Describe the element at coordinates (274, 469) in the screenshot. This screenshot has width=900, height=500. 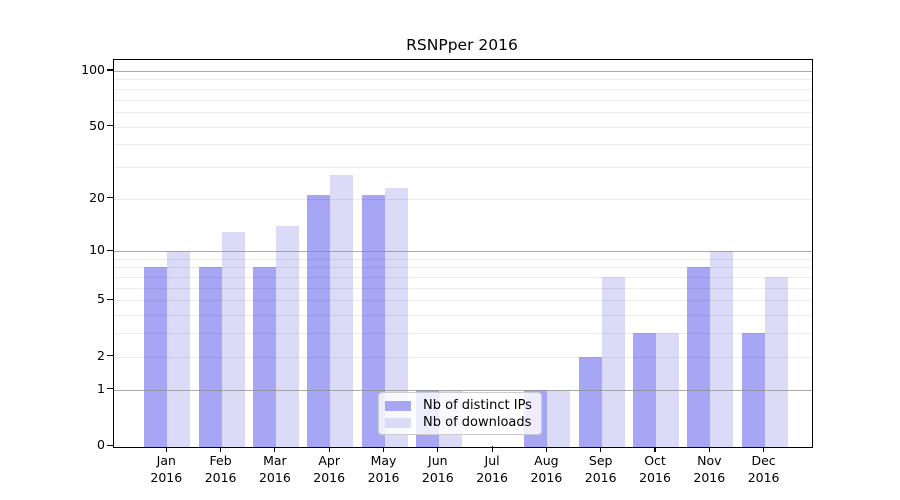
I see `x-tick-label-mar: Mar 2016` at that location.